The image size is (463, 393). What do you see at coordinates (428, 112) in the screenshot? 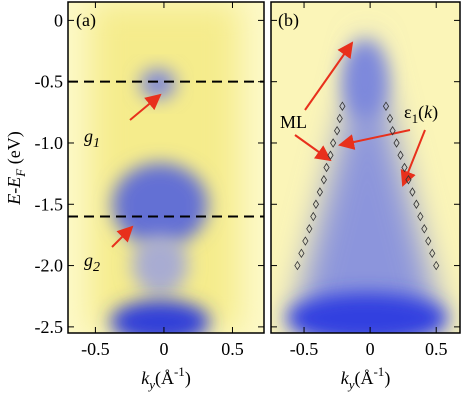
I see `annotation-text: k` at bounding box center [428, 112].